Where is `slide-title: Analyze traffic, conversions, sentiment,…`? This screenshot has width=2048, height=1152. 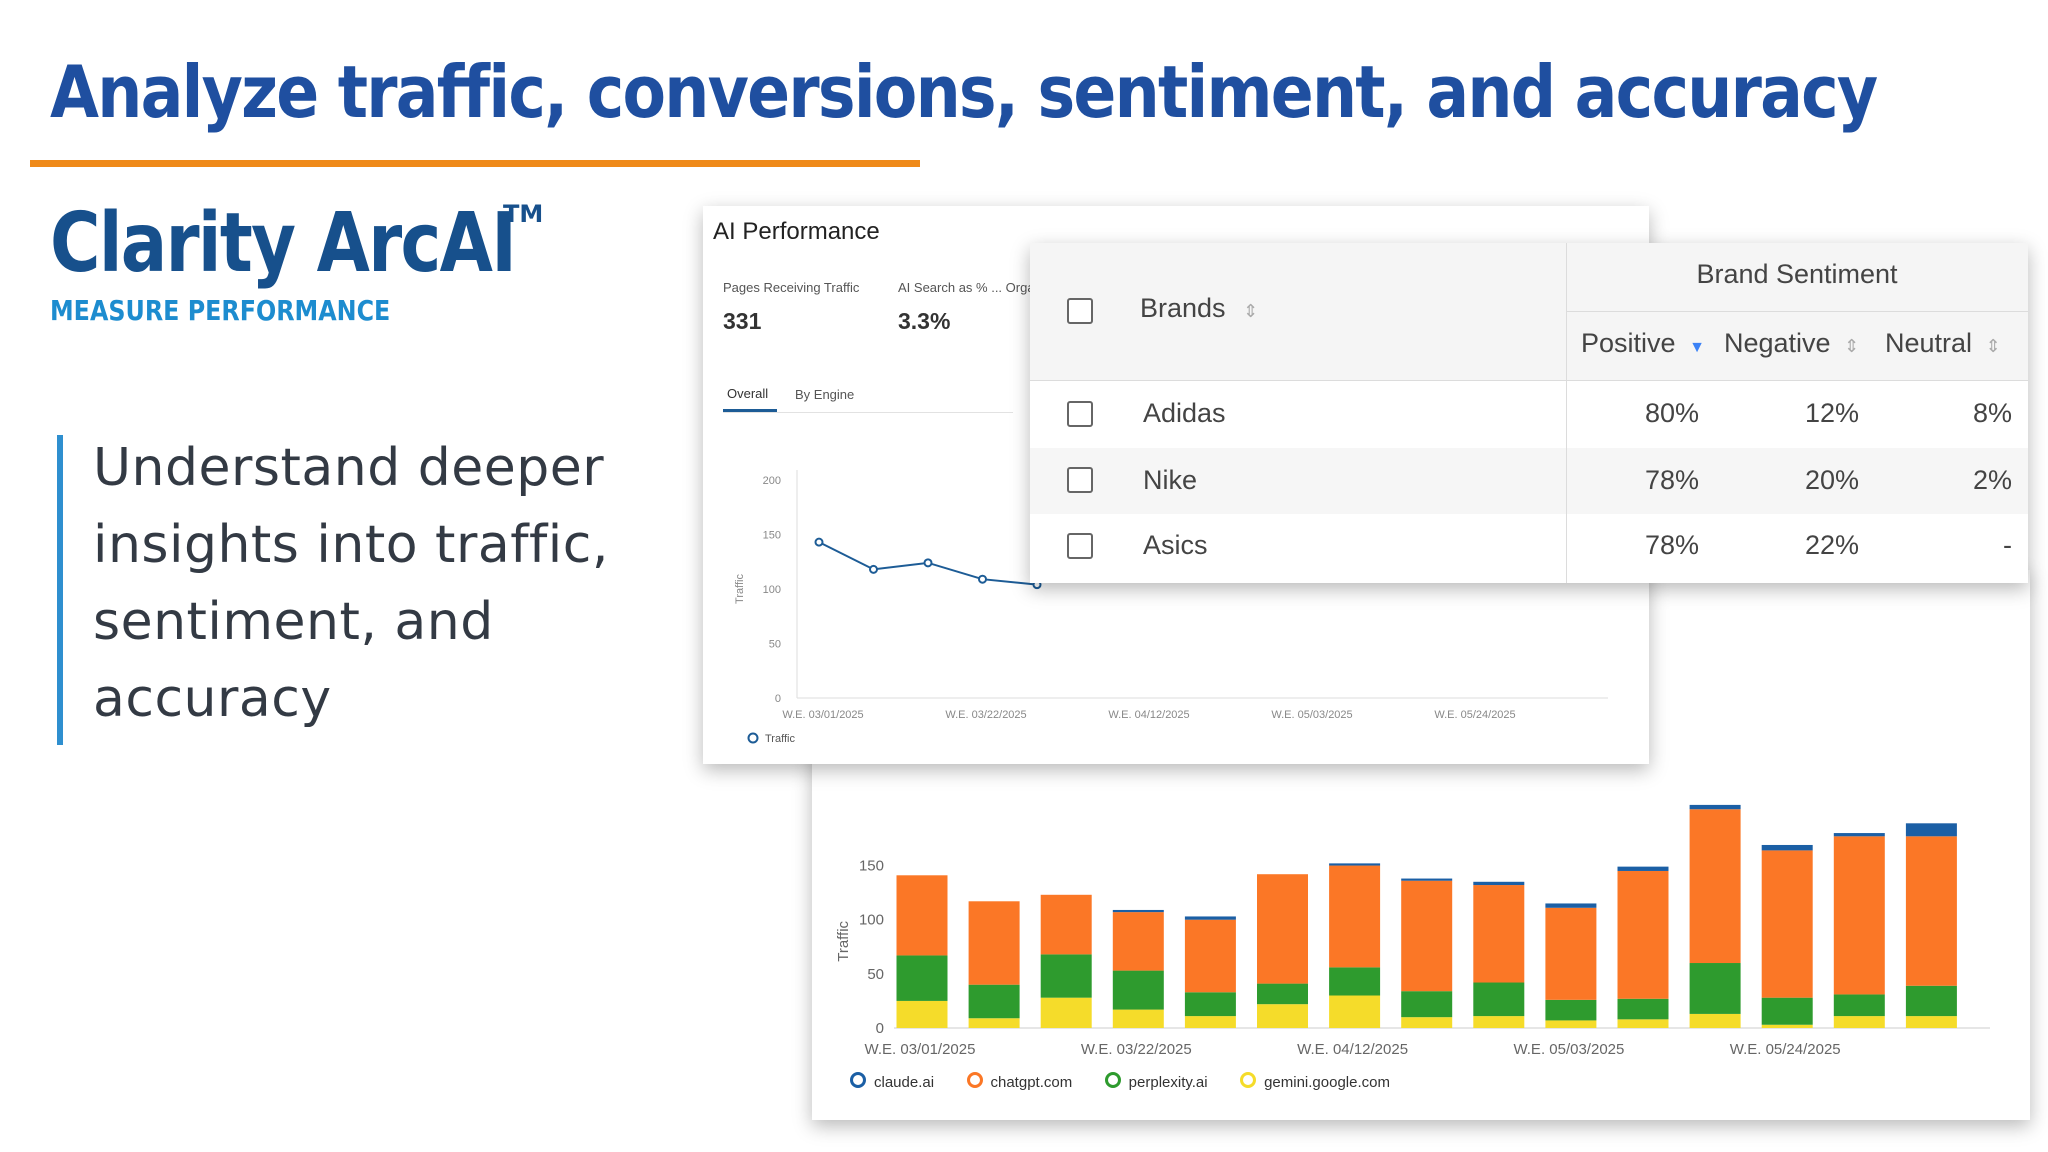
slide-title: Analyze traffic, conversions, sentiment,… is located at coordinates (964, 92).